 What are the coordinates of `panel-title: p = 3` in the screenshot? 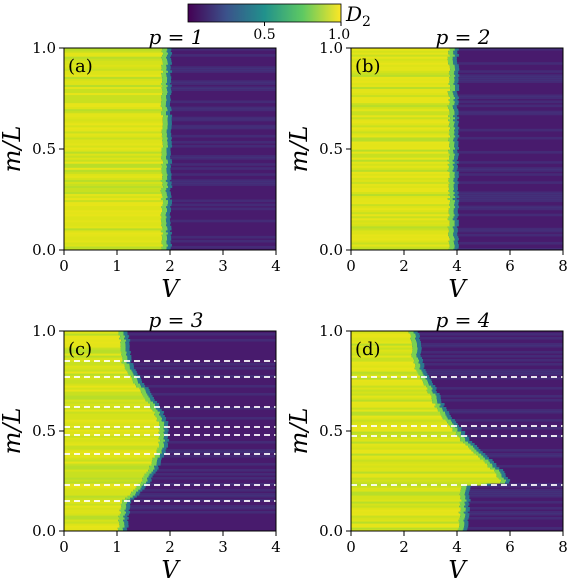 It's located at (176, 320).